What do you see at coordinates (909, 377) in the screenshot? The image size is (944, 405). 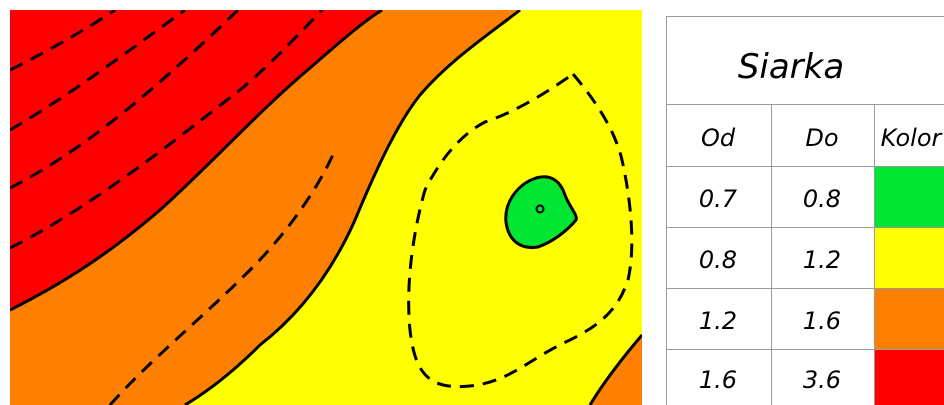 I see `legend-swatch-red` at bounding box center [909, 377].